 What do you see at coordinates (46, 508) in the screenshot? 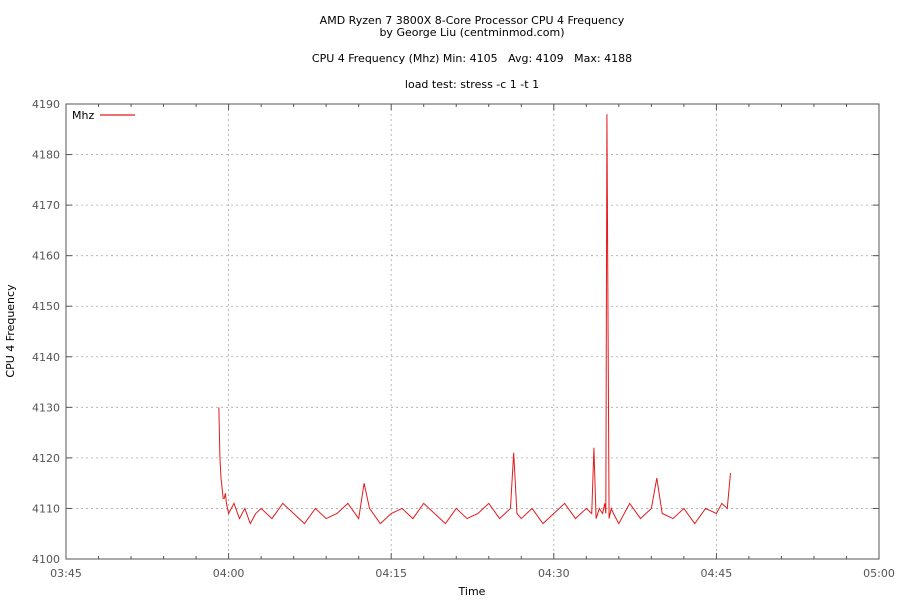
I see `y-tick-label: 4110` at bounding box center [46, 508].